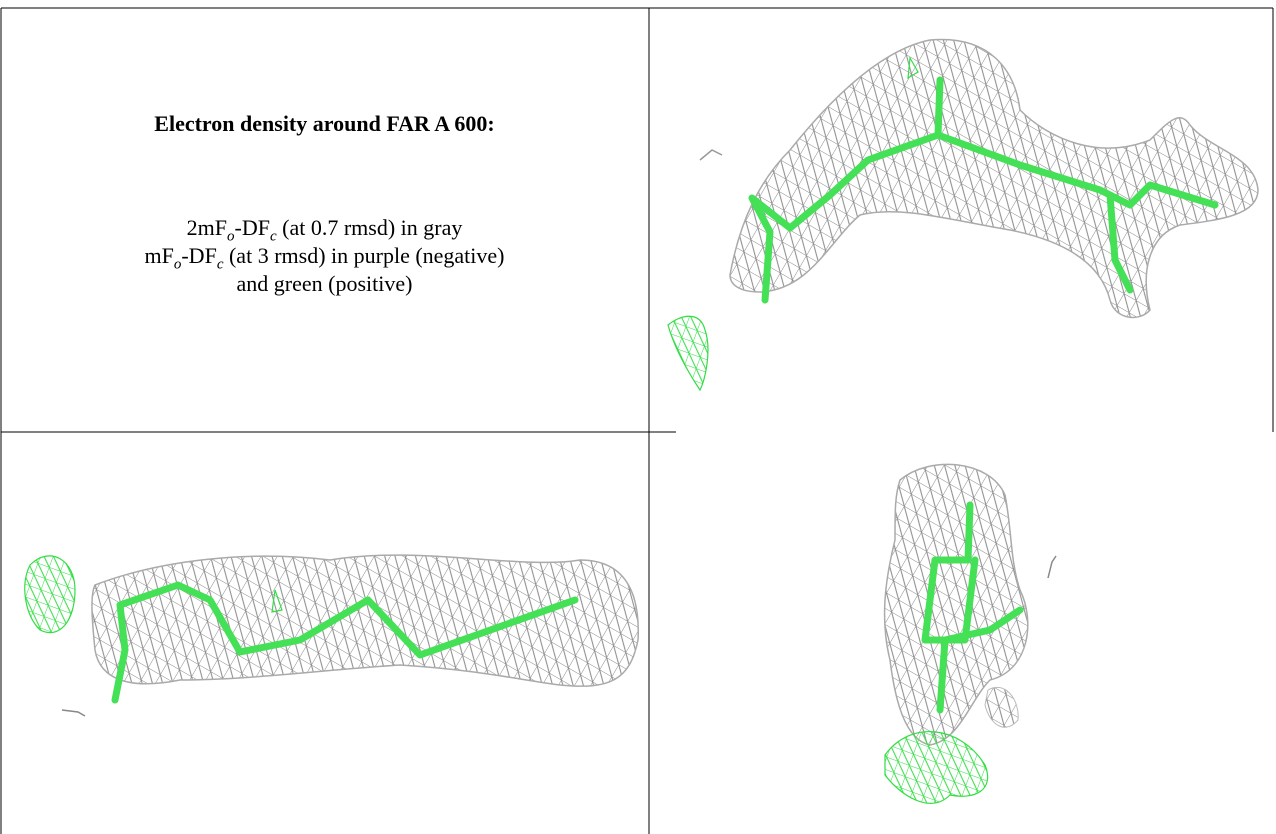  I want to click on caption-line: and green (positive), so click(324, 284).